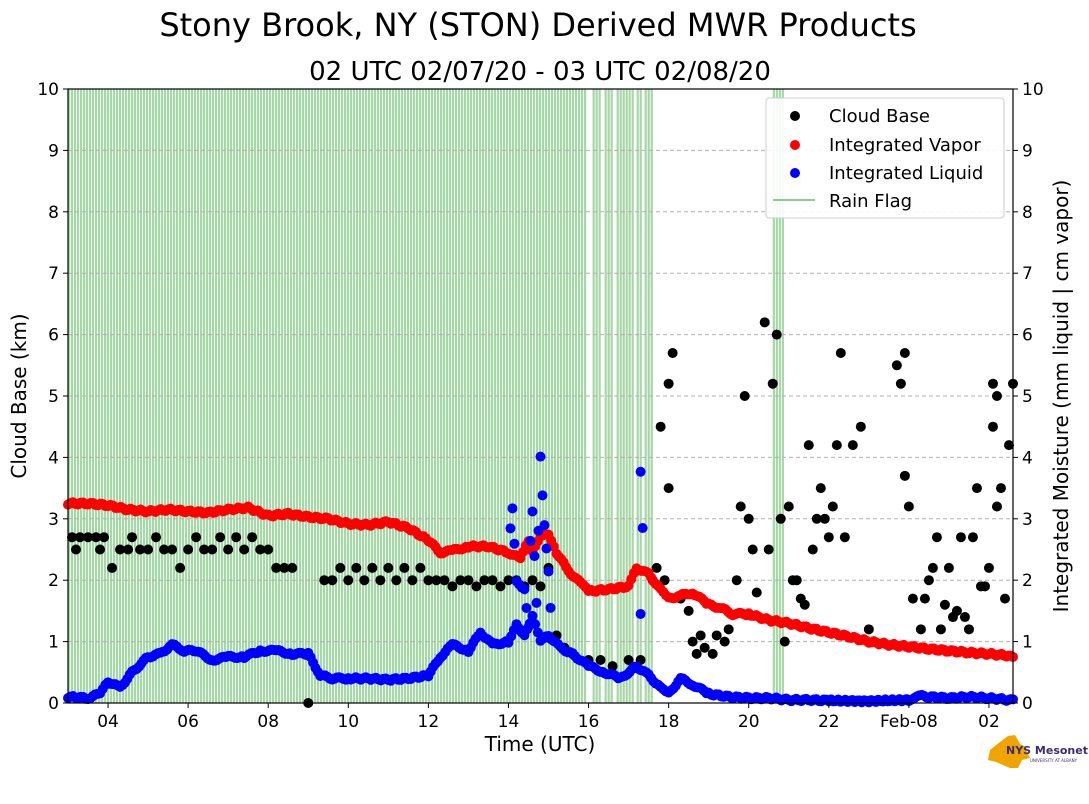 This screenshot has height=804, width=1089. What do you see at coordinates (188, 722) in the screenshot?
I see `x-tick-label: 06` at bounding box center [188, 722].